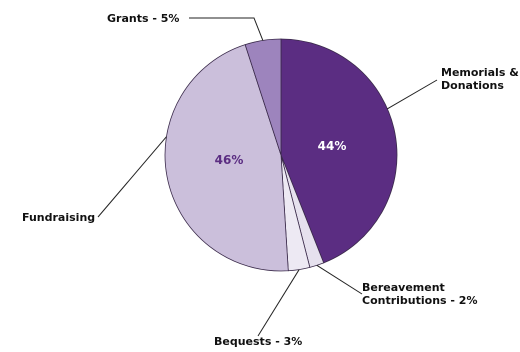  I want to click on leader-line-bequests, so click(278, 303).